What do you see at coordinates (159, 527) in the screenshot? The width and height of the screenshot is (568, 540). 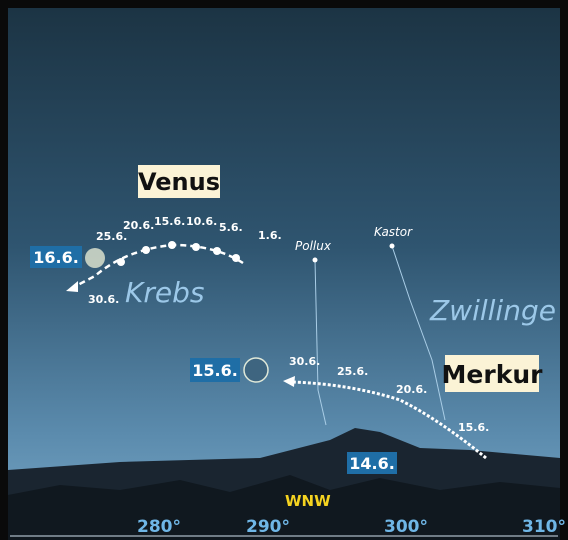 I see `azimuth-label: 280°` at bounding box center [159, 527].